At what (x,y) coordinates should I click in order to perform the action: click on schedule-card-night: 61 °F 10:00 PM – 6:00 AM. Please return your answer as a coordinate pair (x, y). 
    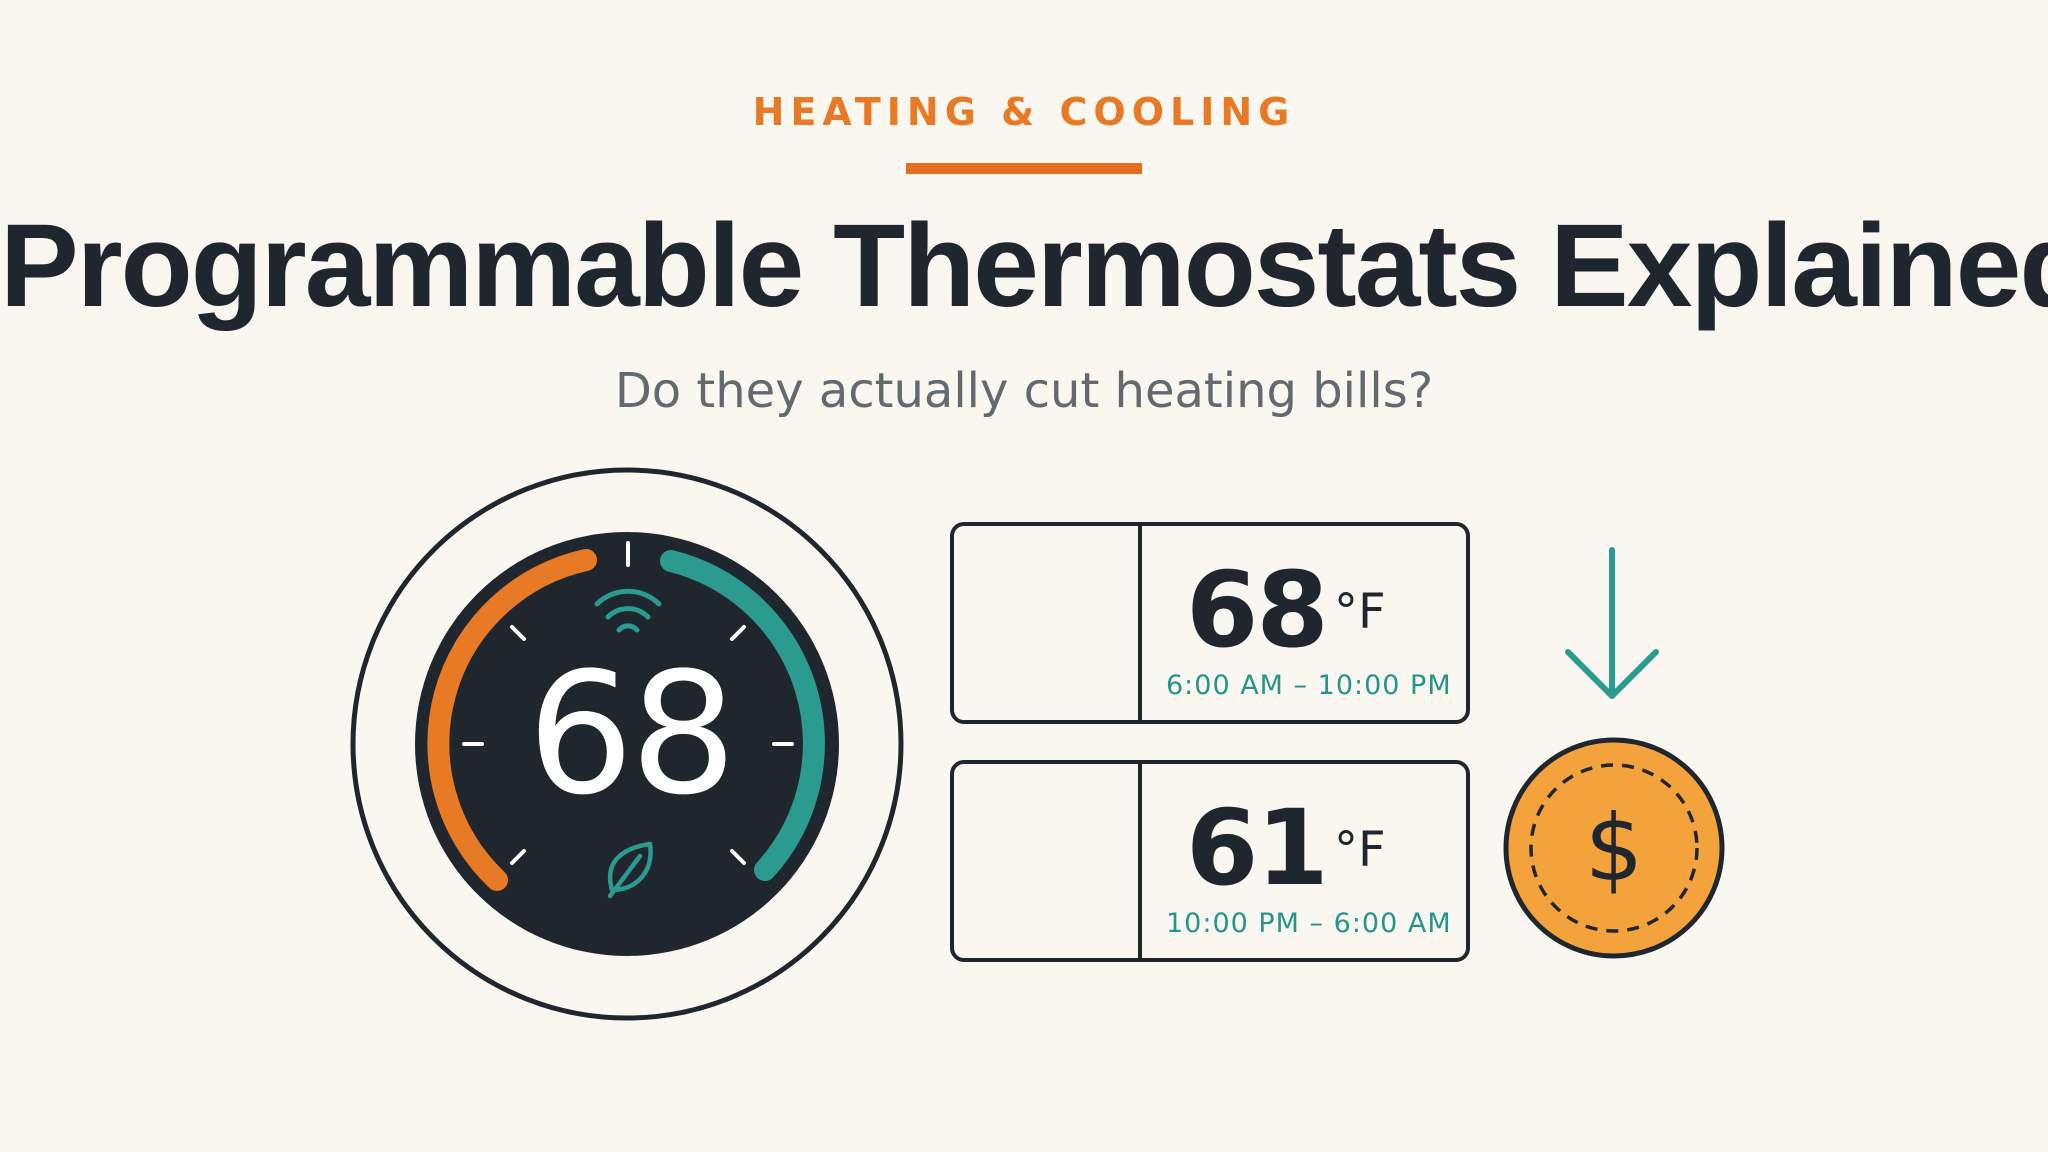
    Looking at the image, I should click on (1210, 861).